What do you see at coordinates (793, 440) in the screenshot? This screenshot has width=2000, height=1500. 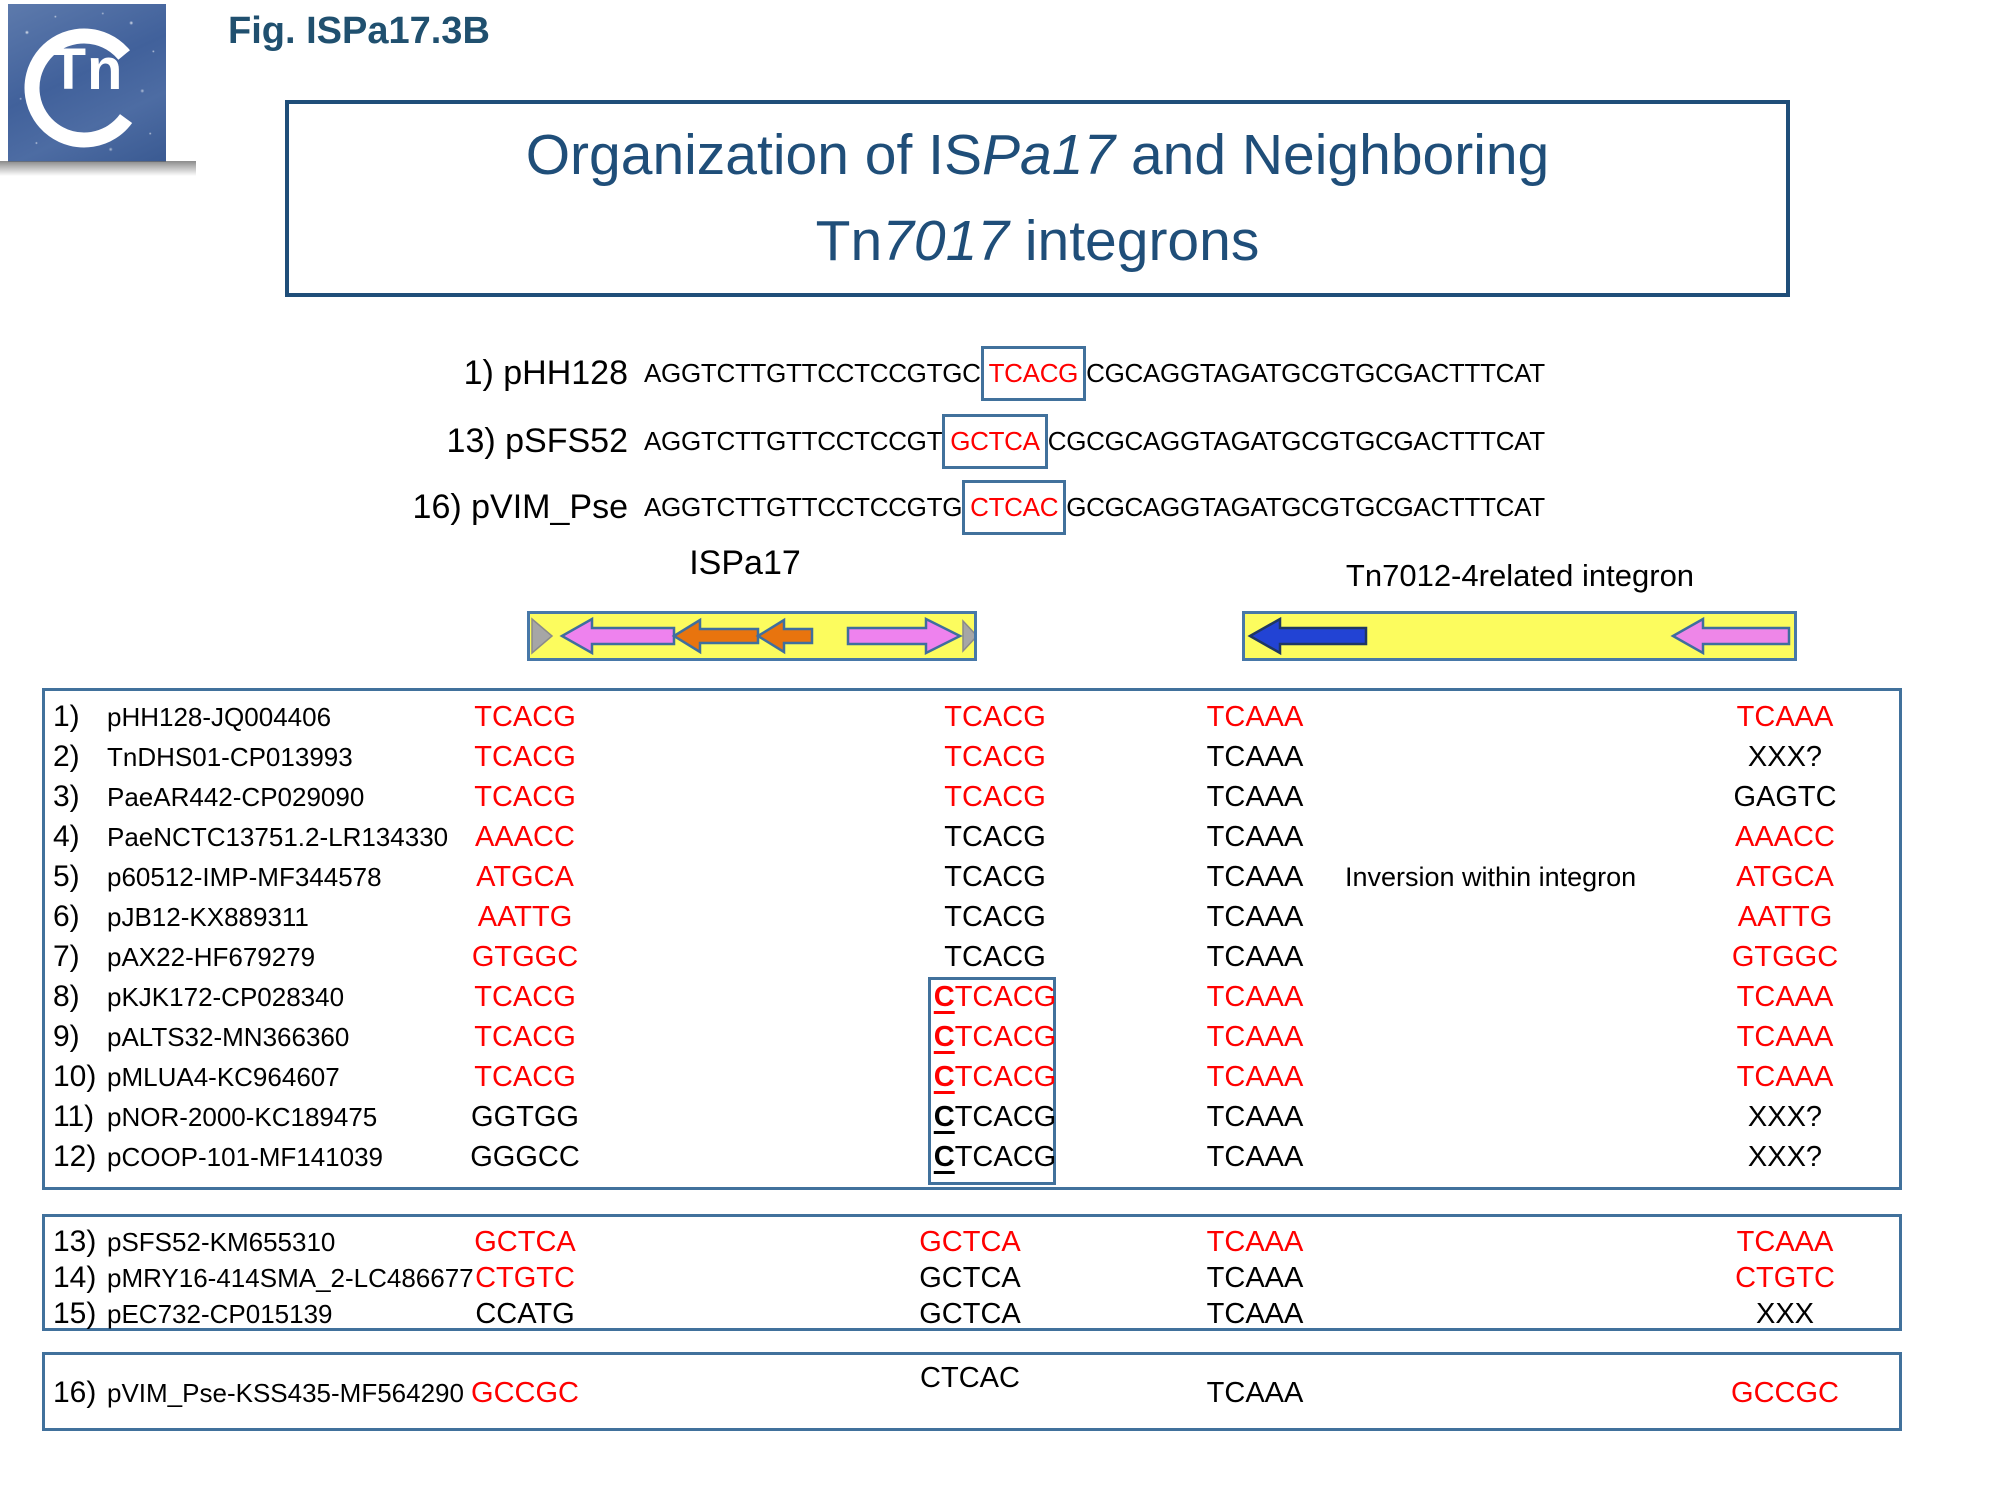 I see `sequence-pre: AGGTCTTGTTCCTCCGT` at bounding box center [793, 440].